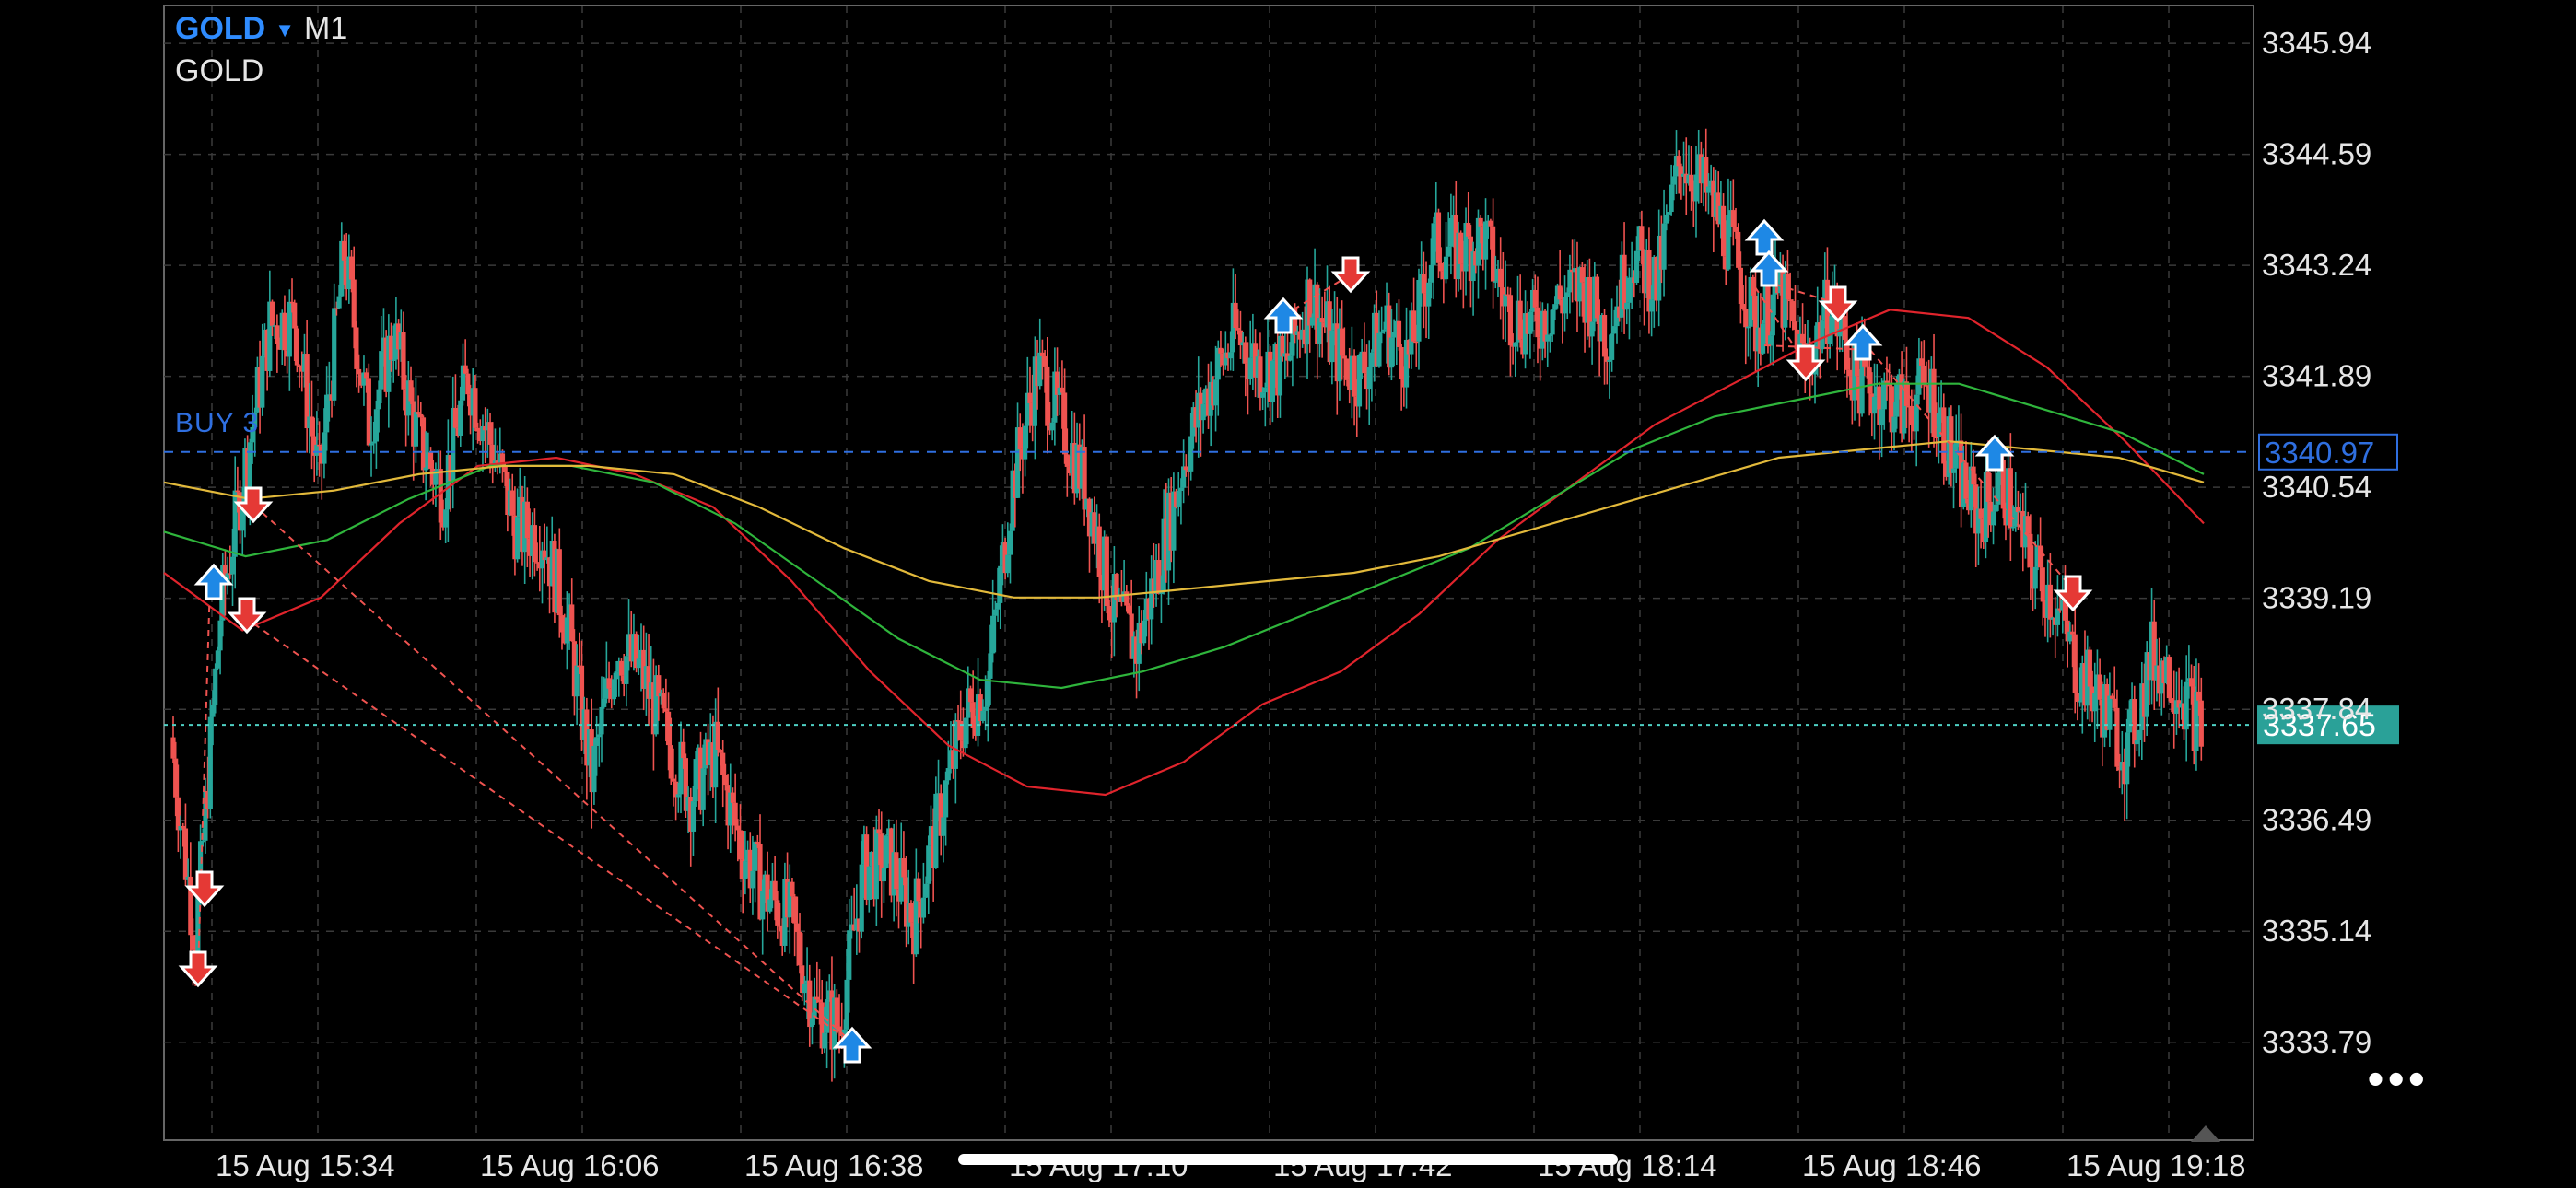 The height and width of the screenshot is (1188, 2576). I want to click on timeframe-label: M1, so click(326, 28).